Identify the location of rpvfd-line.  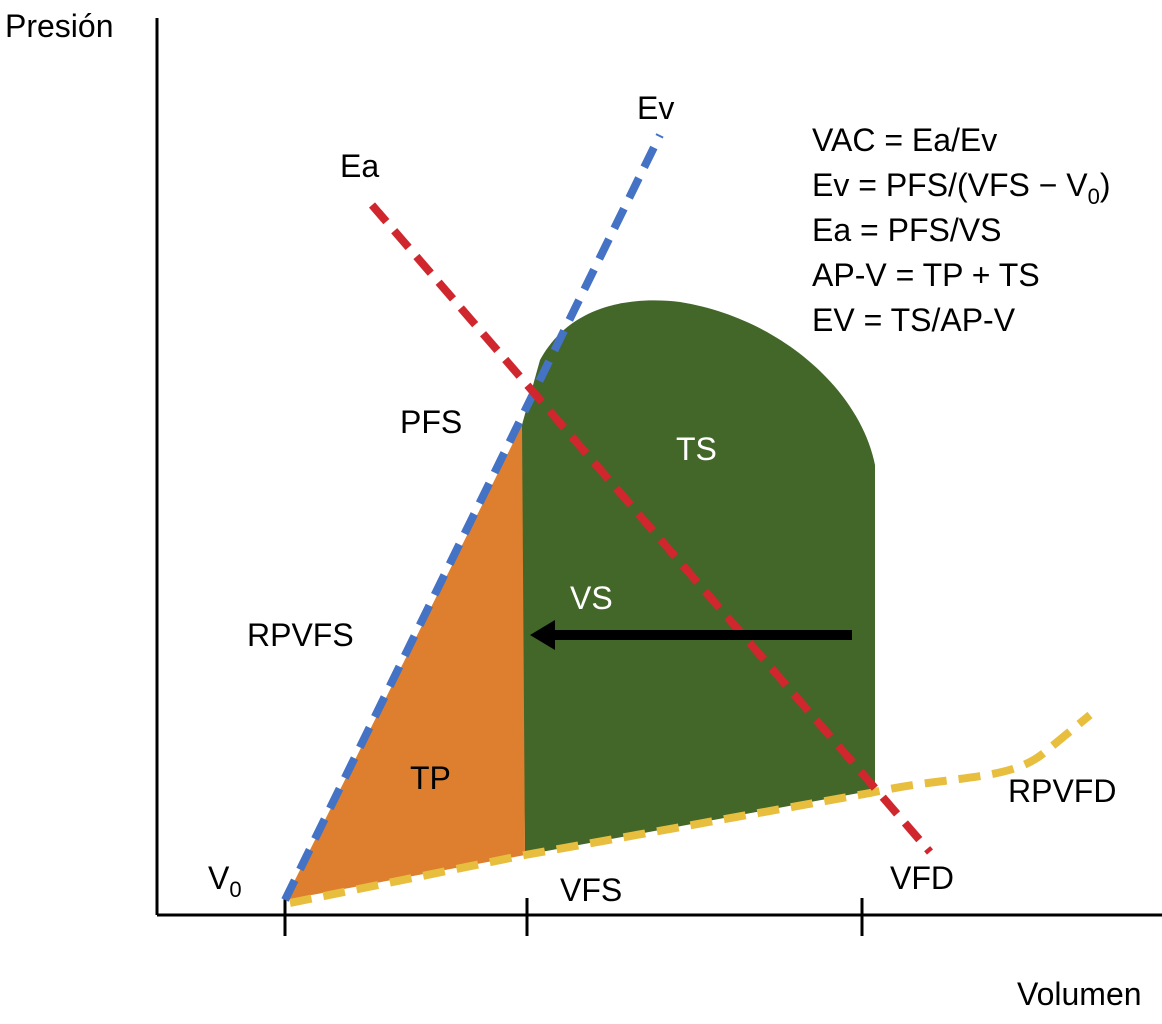
(691, 809).